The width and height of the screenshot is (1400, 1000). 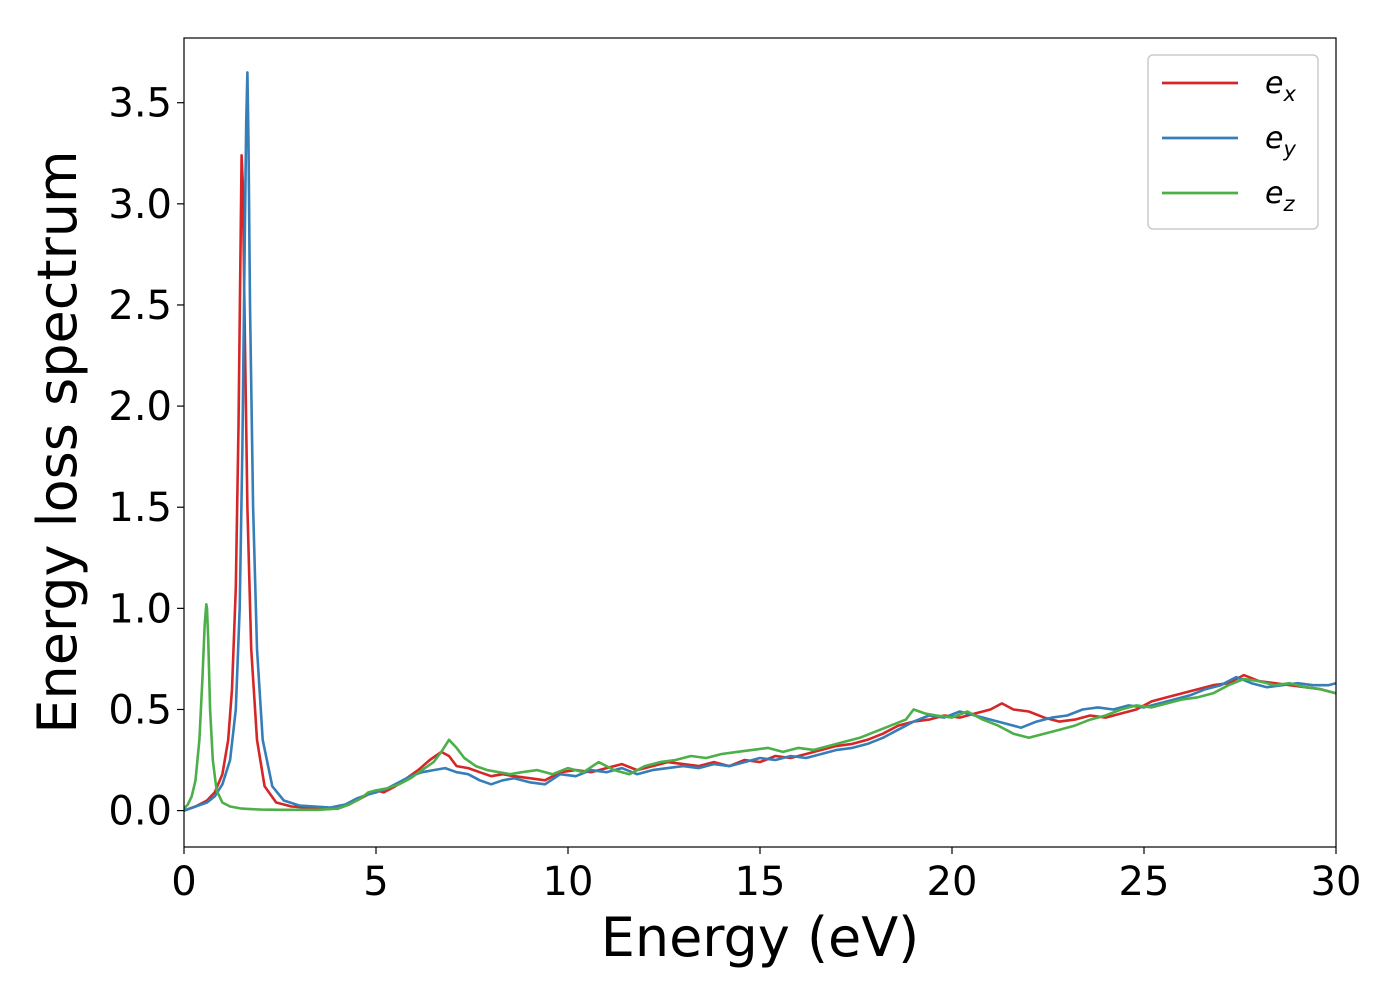 What do you see at coordinates (375, 882) in the screenshot?
I see `x-tick-label: 5` at bounding box center [375, 882].